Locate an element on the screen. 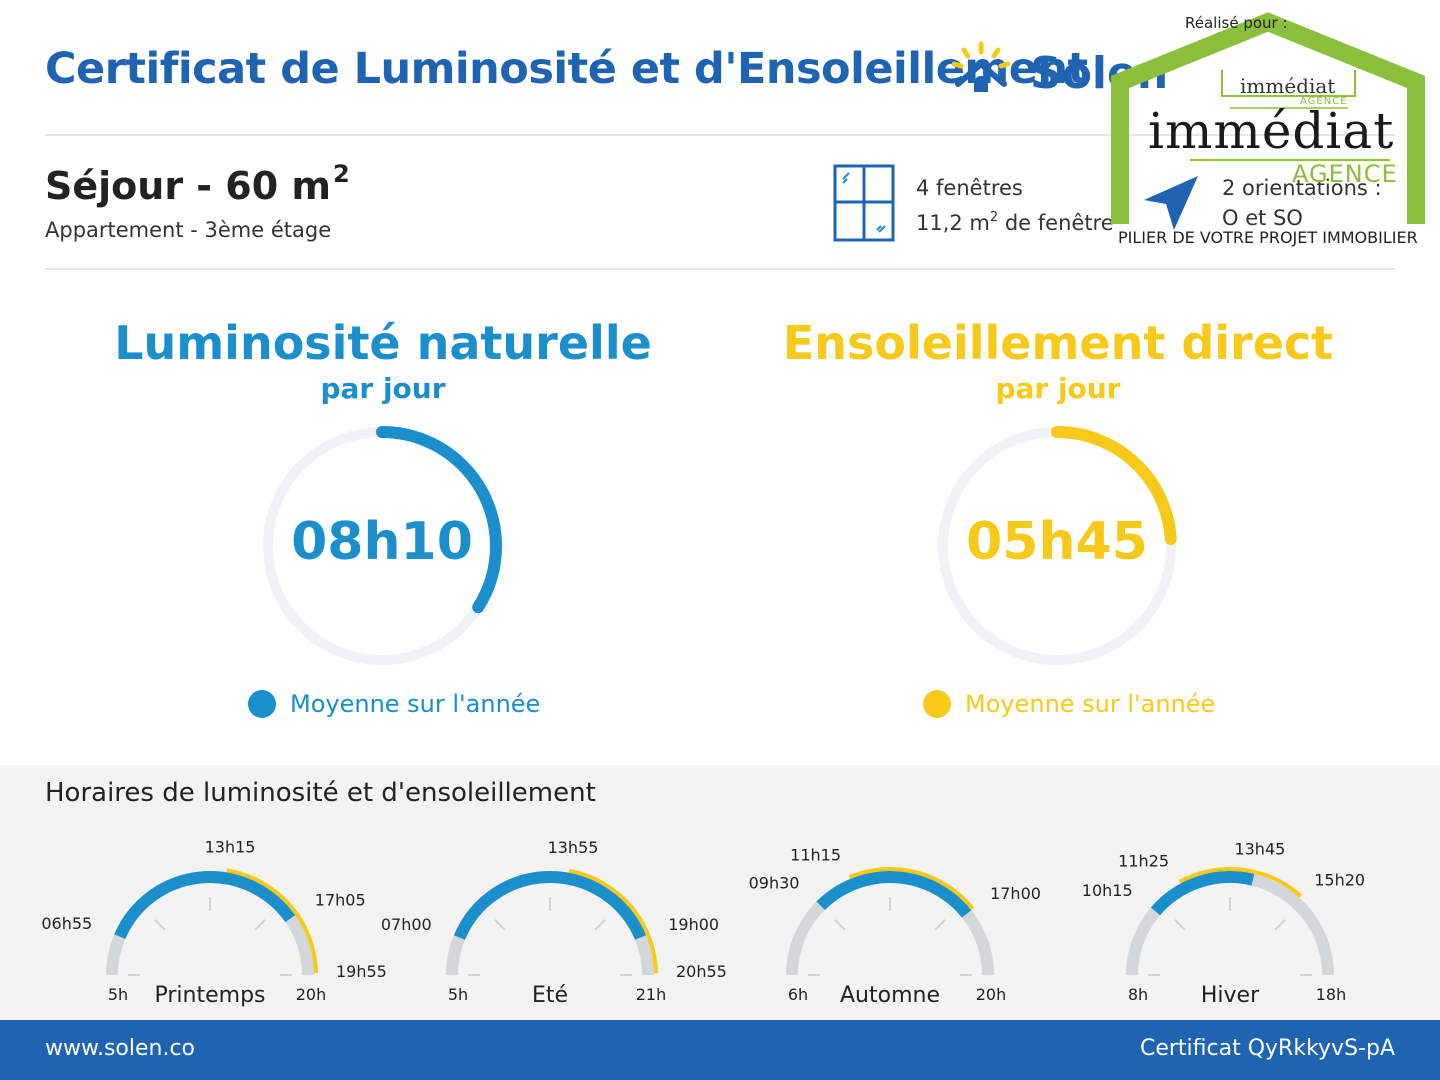 Image resolution: width=1440 pixels, height=1080 pixels. footer is located at coordinates (720, 1050).